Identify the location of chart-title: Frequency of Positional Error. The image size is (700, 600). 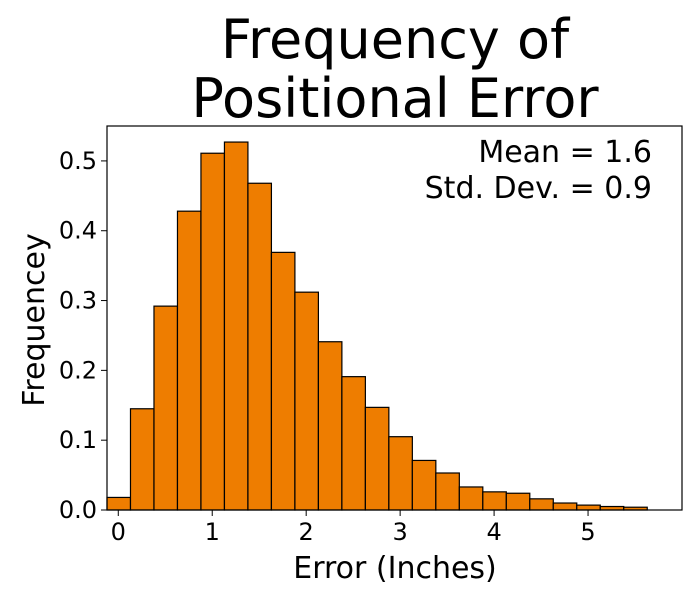
(395, 69).